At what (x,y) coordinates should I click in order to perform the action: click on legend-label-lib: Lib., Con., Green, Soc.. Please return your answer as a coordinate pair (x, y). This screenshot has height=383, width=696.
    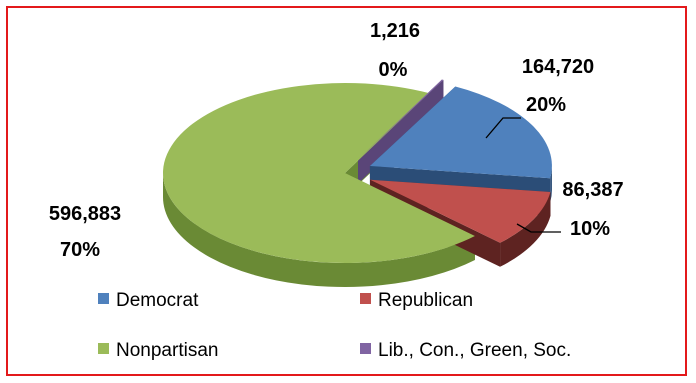
    Looking at the image, I should click on (474, 350).